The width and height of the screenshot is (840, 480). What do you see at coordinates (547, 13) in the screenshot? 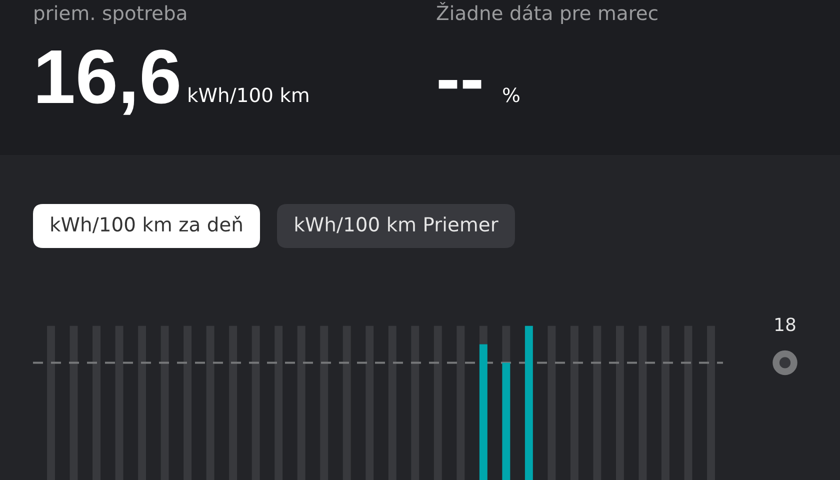
I see `text: Žiadne dáta pre marec` at bounding box center [547, 13].